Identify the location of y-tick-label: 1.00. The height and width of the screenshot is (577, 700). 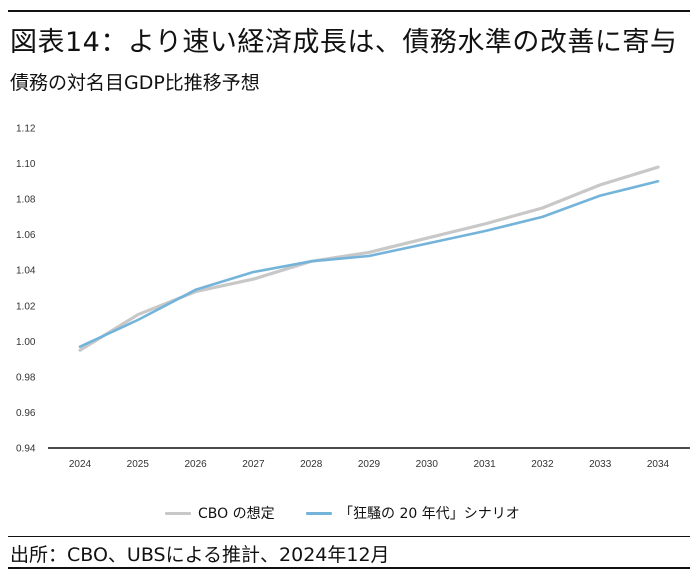
(26, 342).